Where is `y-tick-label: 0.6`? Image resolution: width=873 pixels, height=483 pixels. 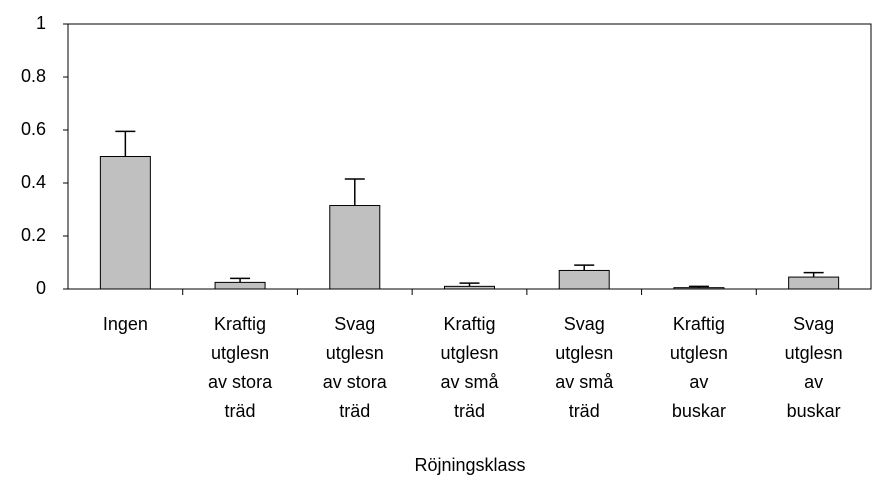 y-tick-label: 0.6 is located at coordinates (33, 129).